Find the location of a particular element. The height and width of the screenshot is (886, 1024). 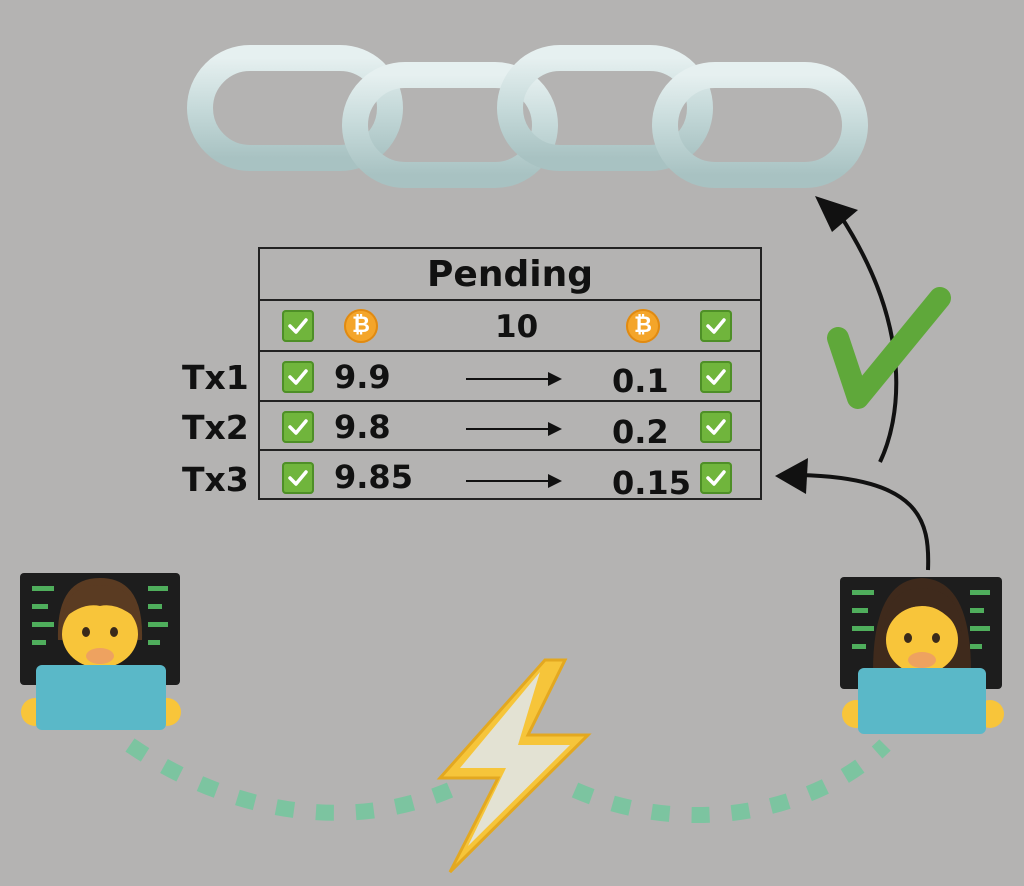

pending-transactions-table is located at coordinates (510, 373).